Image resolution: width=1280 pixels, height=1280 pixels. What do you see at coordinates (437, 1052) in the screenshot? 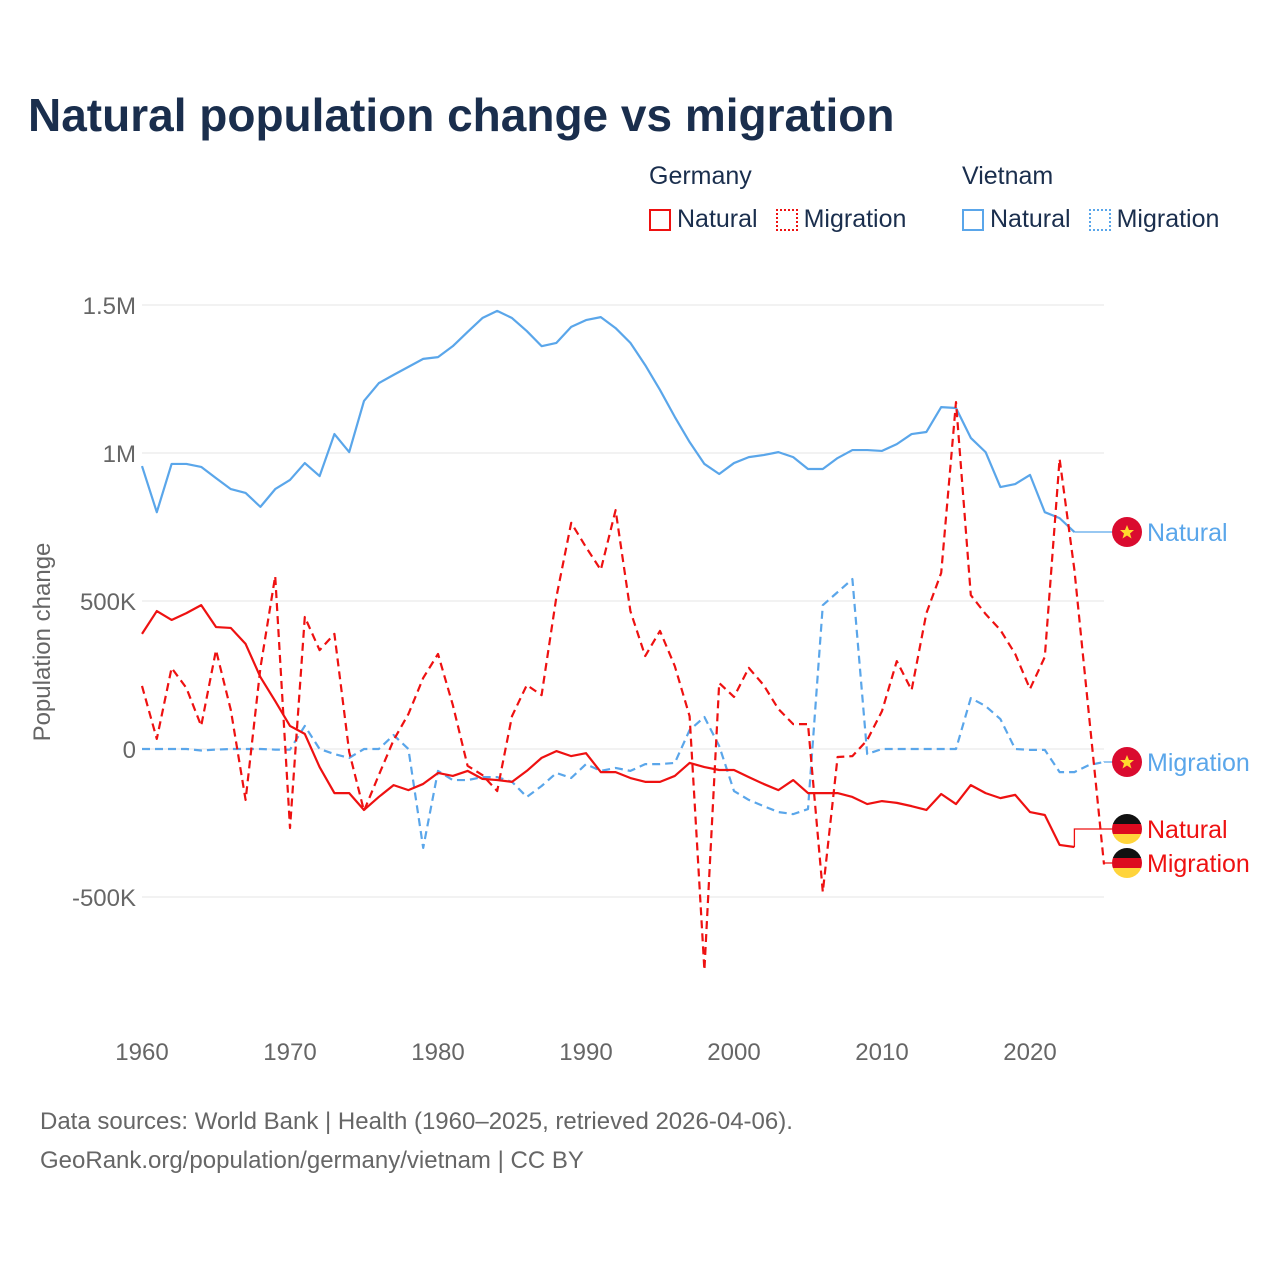
I see `x-tick-label: 1980` at bounding box center [437, 1052].